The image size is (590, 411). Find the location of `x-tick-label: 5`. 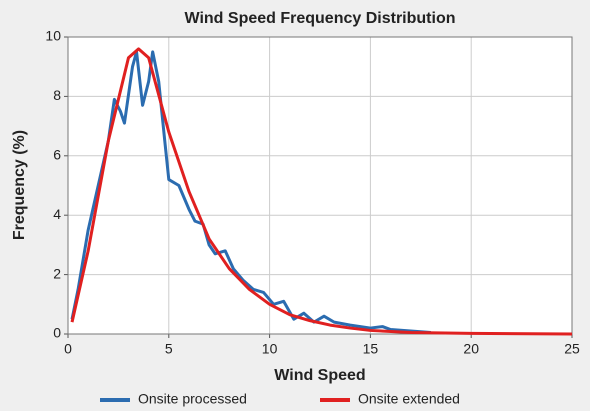

x-tick-label: 5 is located at coordinates (169, 349).